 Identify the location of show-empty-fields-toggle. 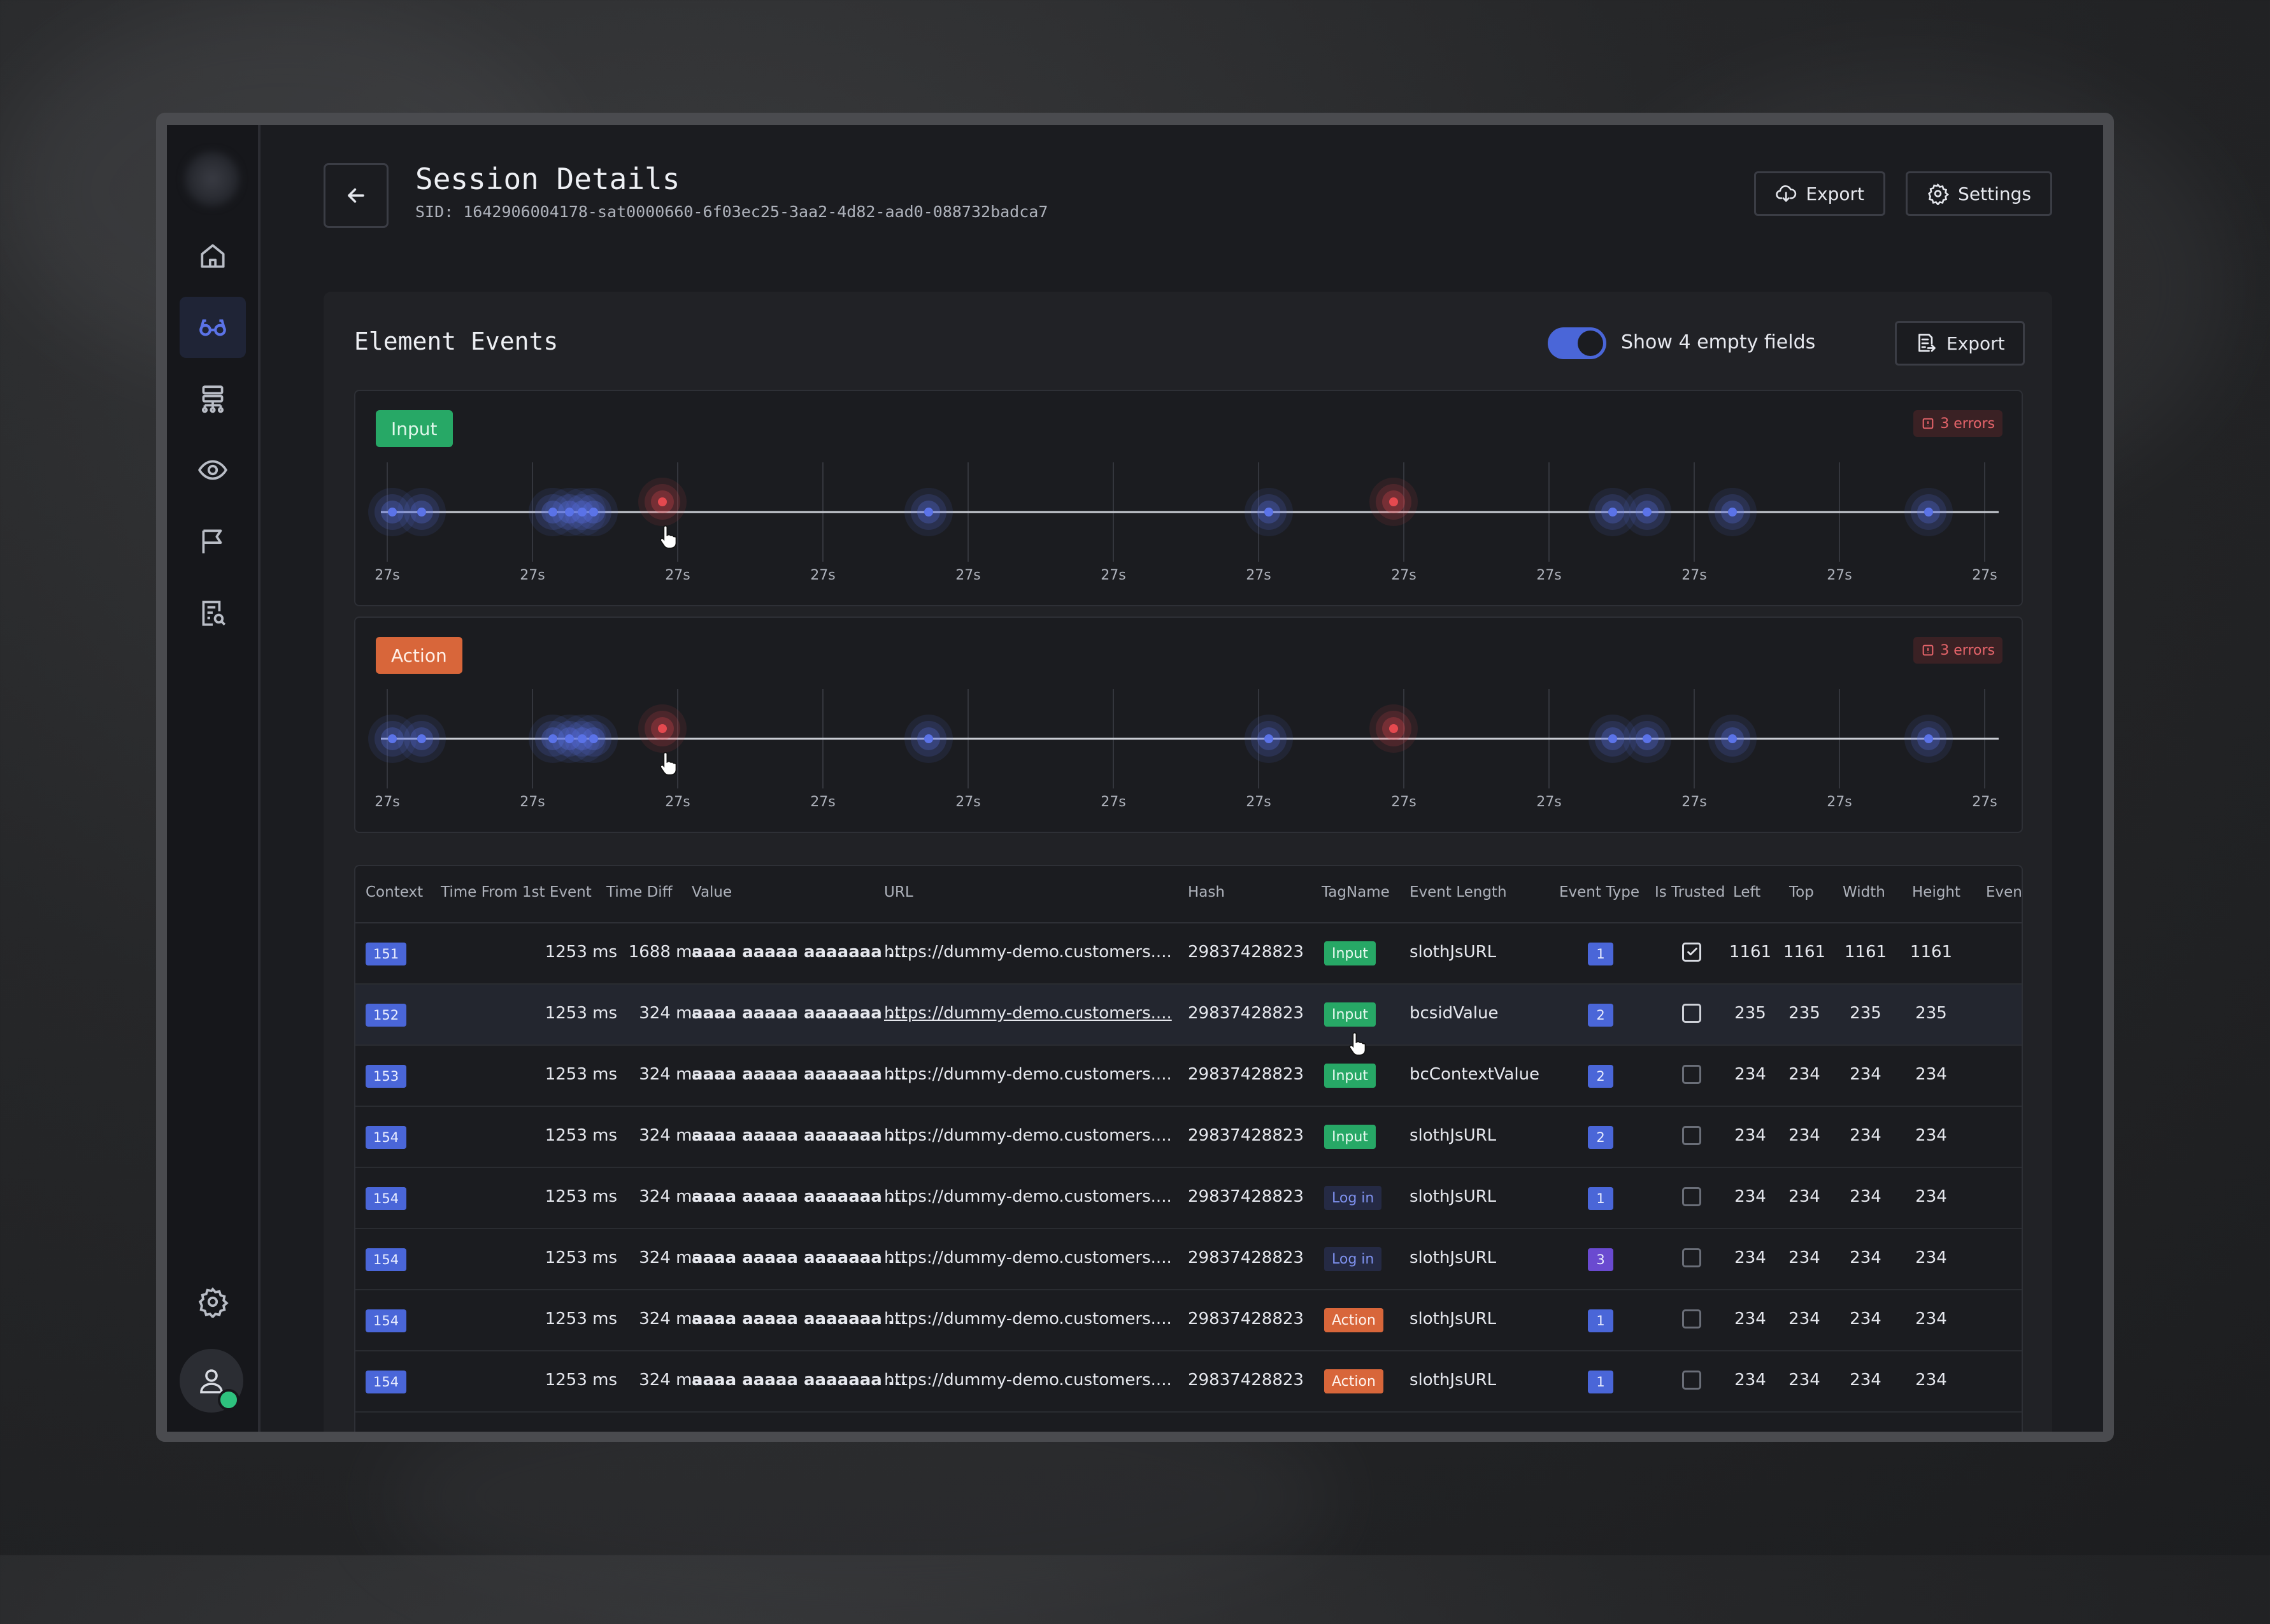
(1577, 343).